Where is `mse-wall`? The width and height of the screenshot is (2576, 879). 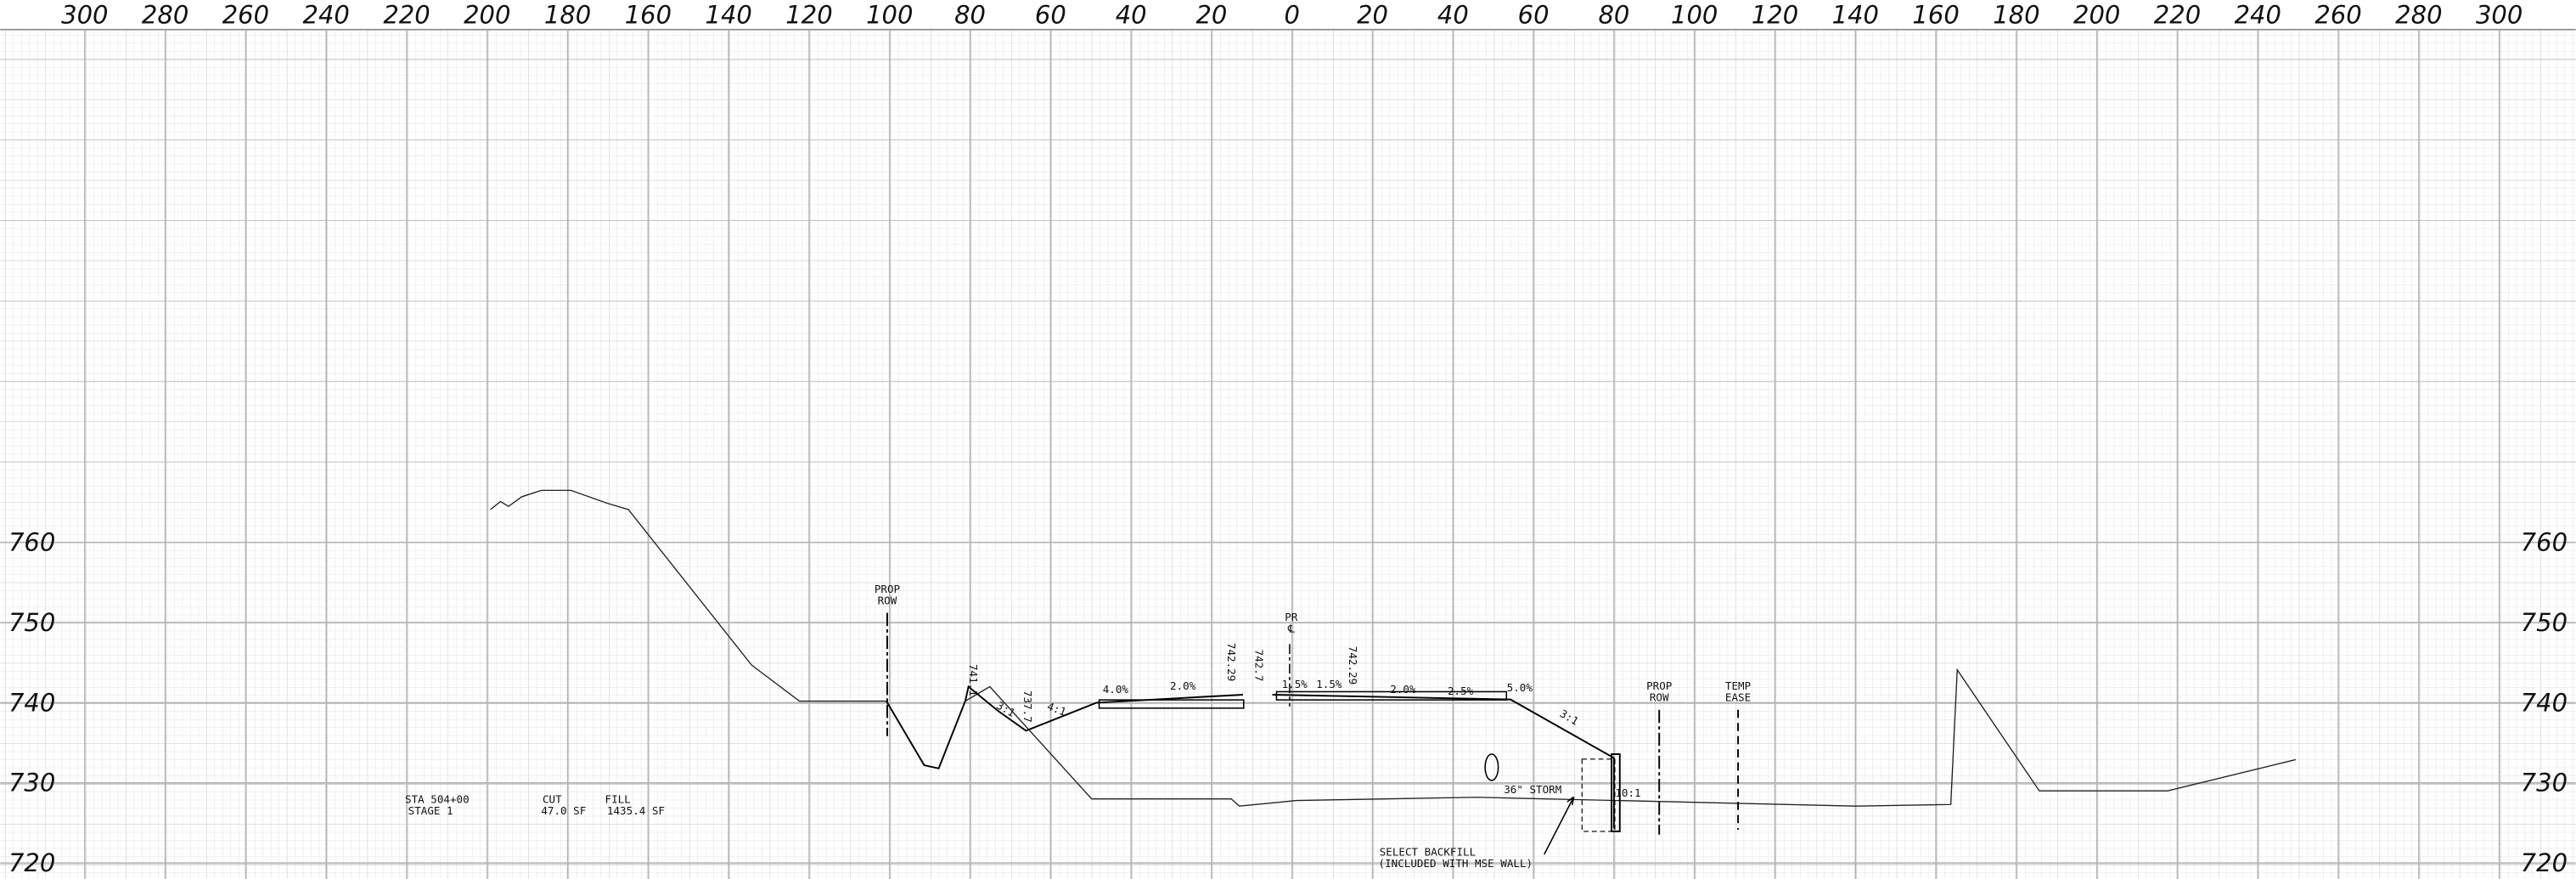
mse-wall is located at coordinates (1616, 792).